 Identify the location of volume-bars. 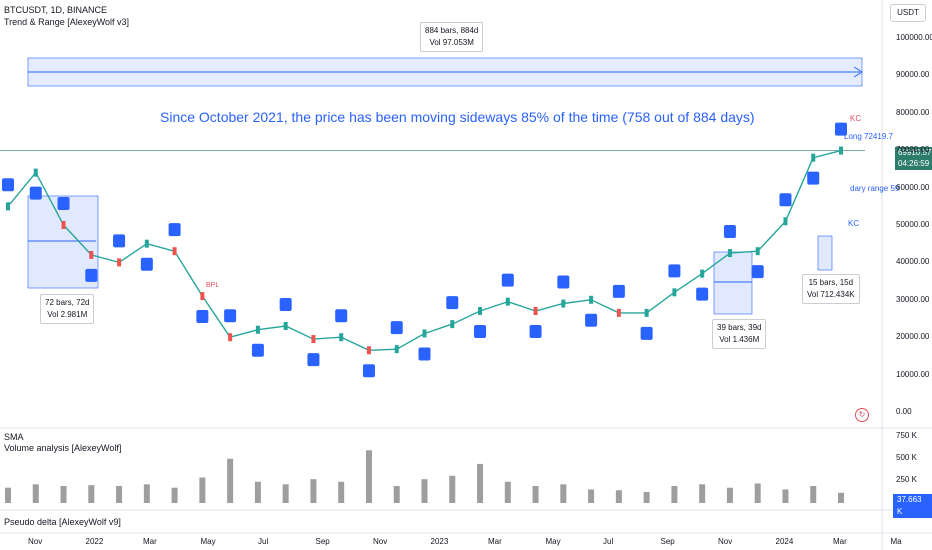
(424, 476).